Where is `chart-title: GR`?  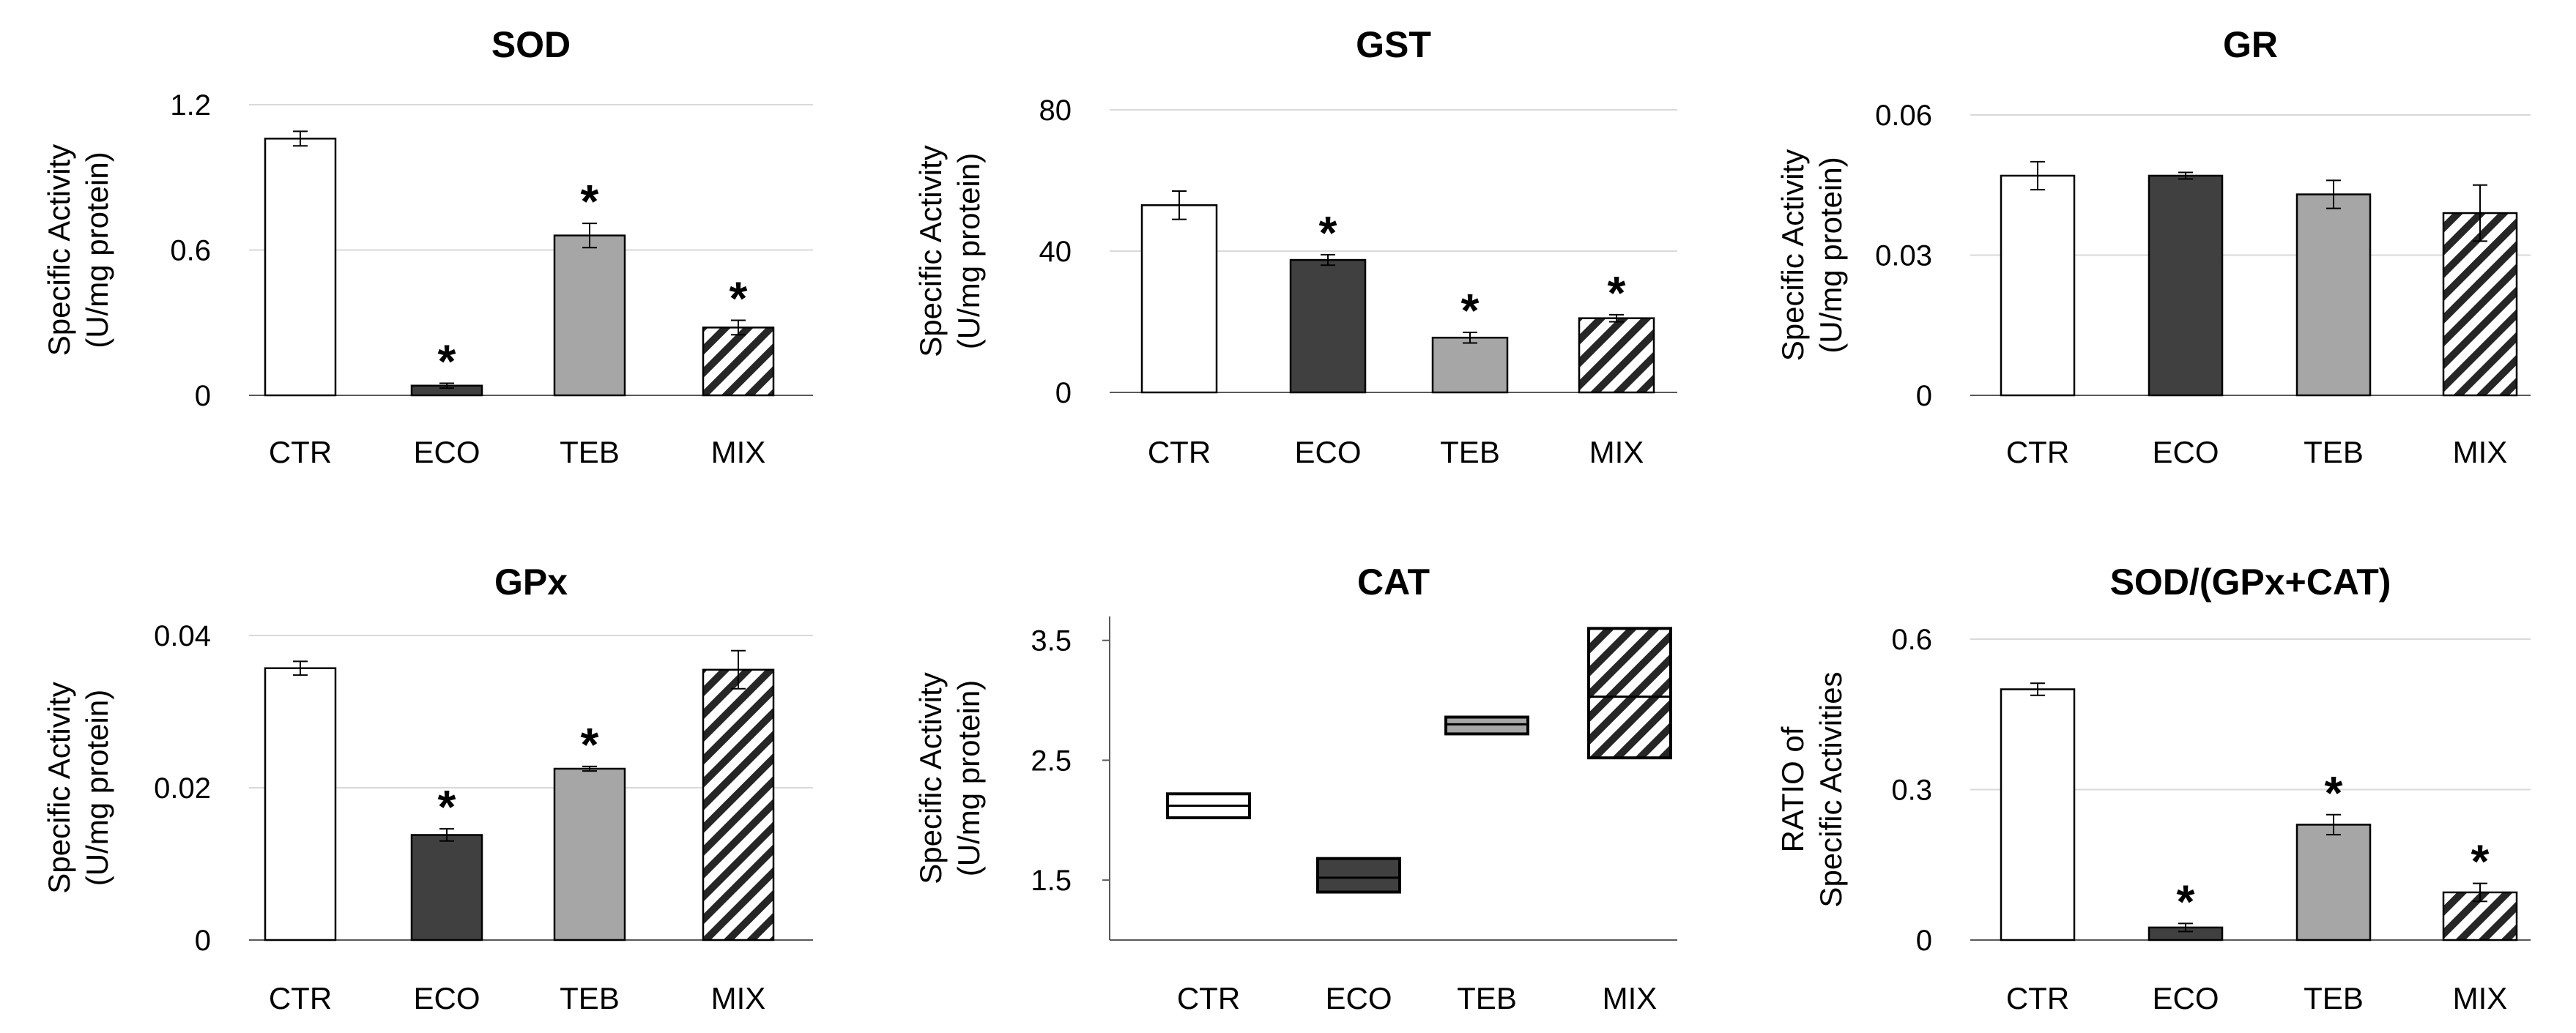 chart-title: GR is located at coordinates (2250, 44).